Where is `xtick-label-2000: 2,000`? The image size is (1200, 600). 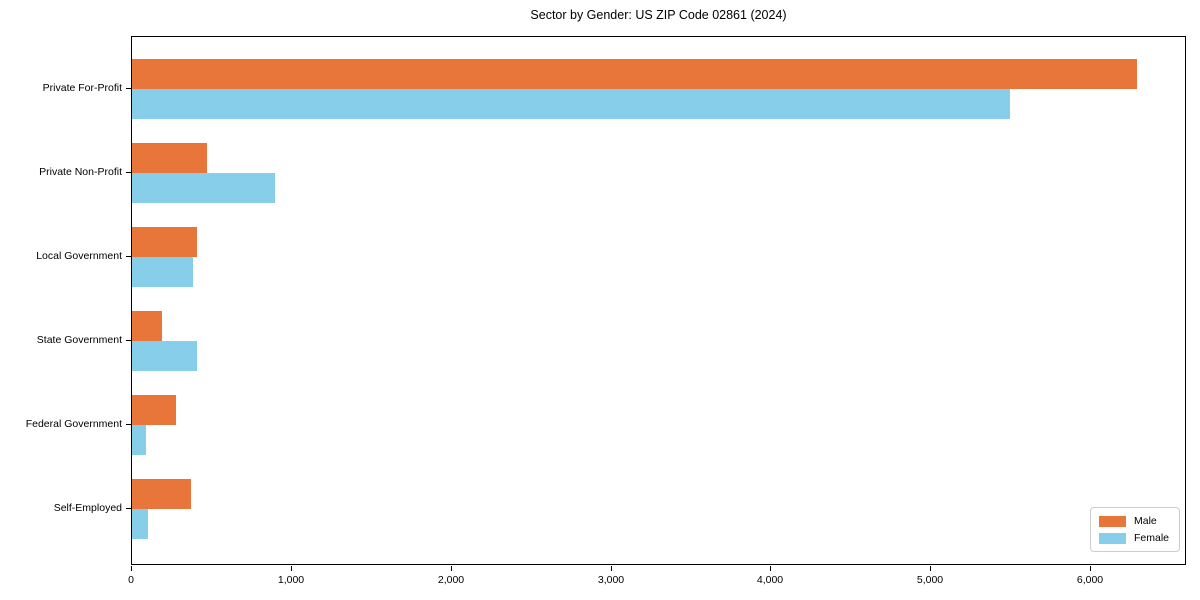
xtick-label-2000: 2,000 is located at coordinates (451, 580).